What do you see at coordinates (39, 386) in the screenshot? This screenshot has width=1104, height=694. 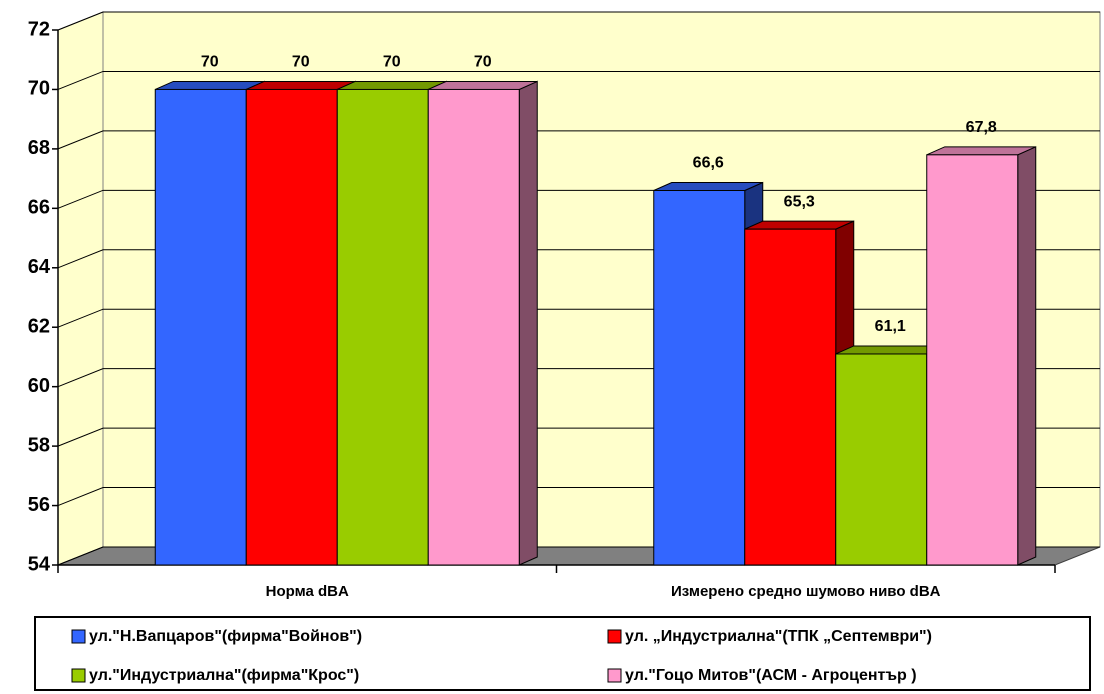 I see `y-tick-label: 60` at bounding box center [39, 386].